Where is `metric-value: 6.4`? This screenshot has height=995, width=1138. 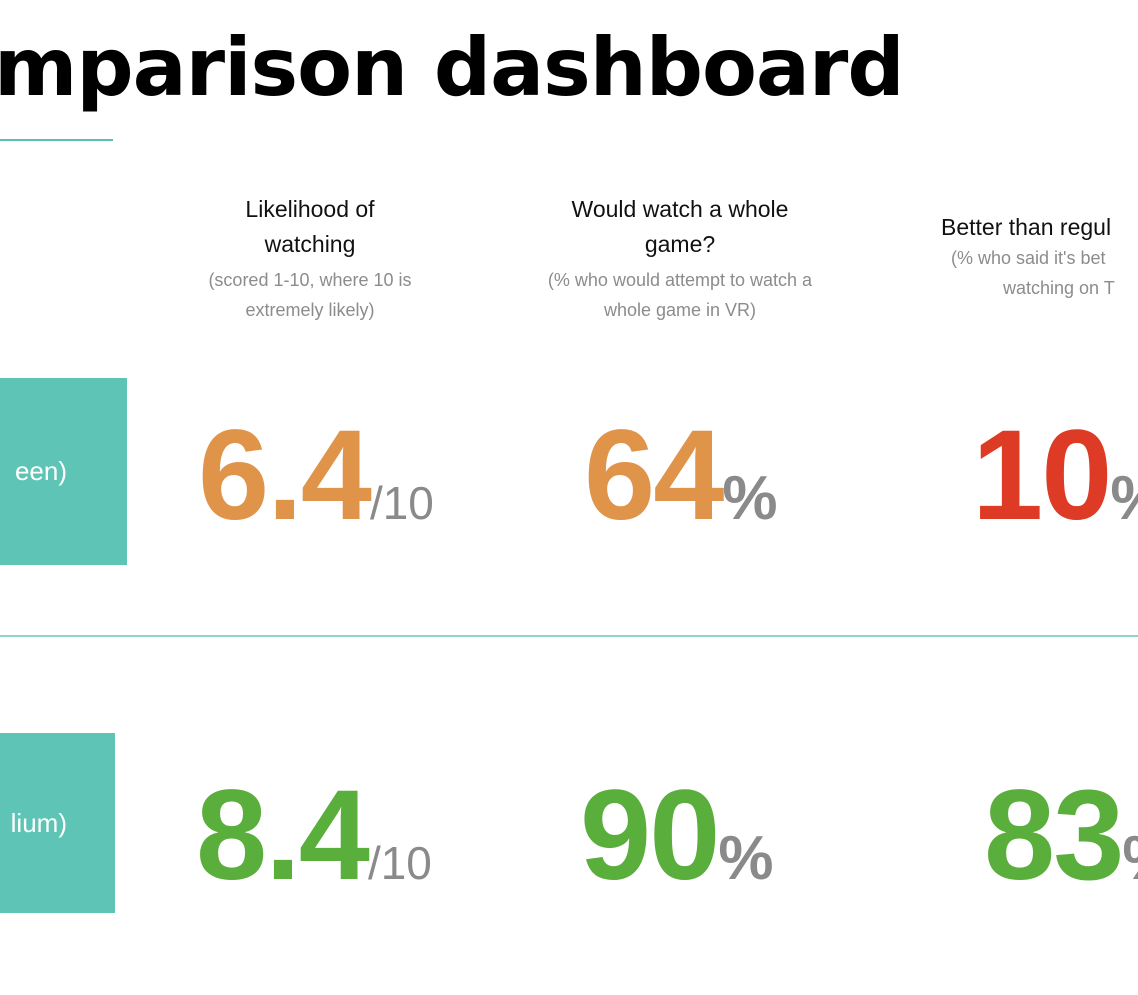 metric-value: 6.4 is located at coordinates (285, 475).